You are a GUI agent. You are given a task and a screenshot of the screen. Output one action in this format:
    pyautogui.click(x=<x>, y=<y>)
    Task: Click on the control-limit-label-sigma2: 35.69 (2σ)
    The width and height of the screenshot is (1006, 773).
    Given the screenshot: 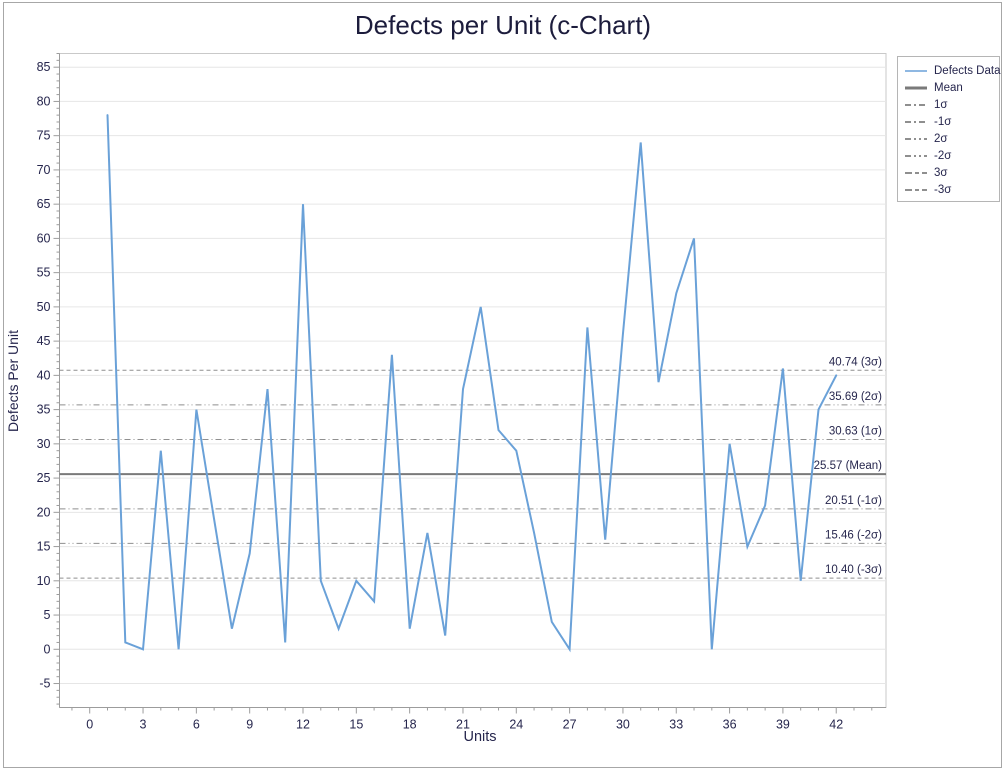 What is the action you would take?
    pyautogui.click(x=855, y=397)
    